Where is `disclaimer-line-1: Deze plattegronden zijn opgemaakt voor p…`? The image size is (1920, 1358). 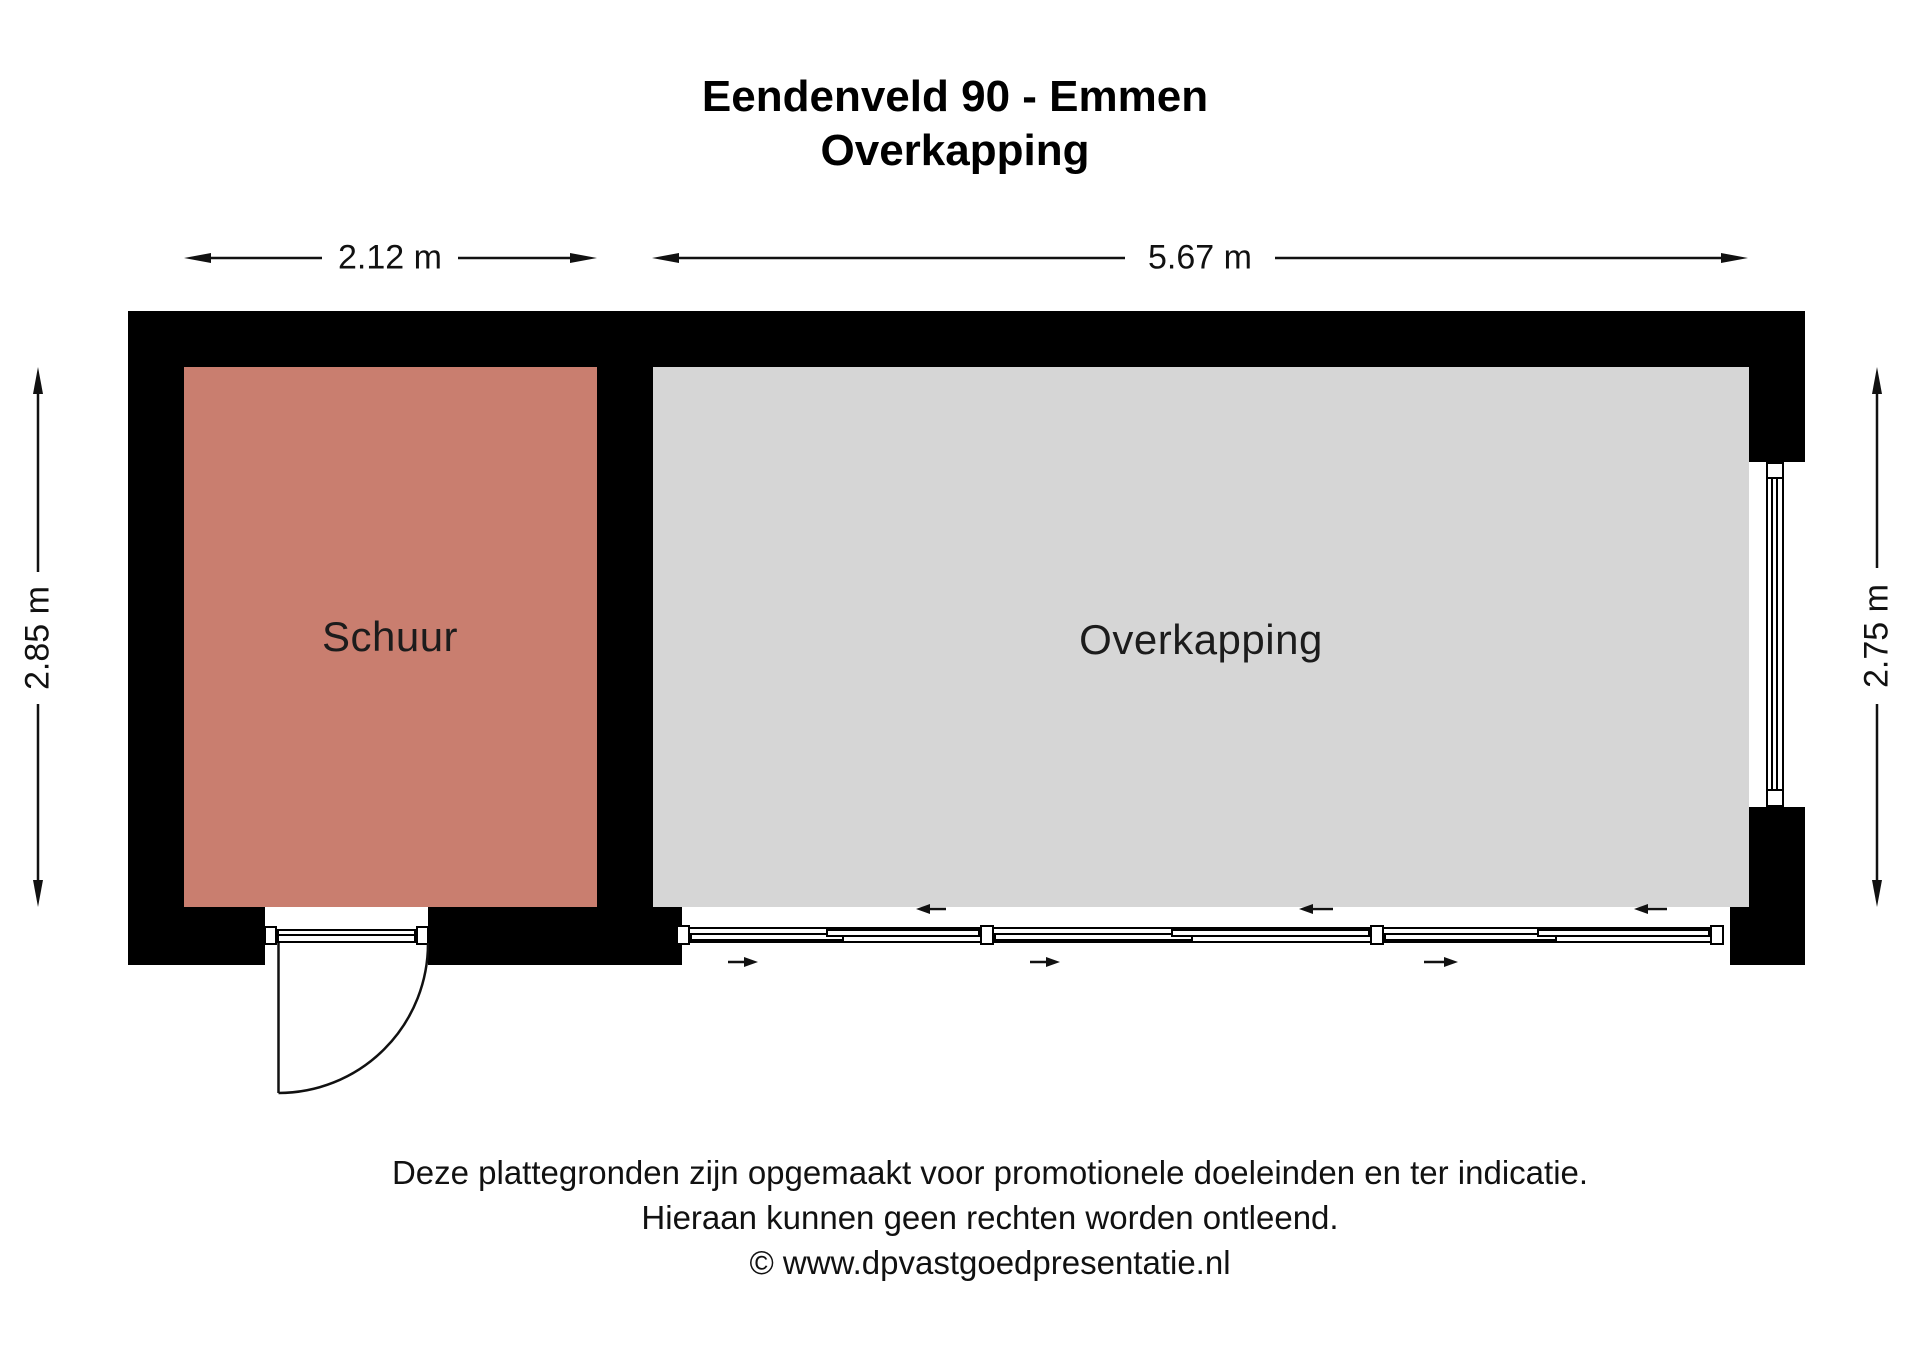
disclaimer-line-1: Deze plattegronden zijn opgemaakt voor p… is located at coordinates (990, 1172).